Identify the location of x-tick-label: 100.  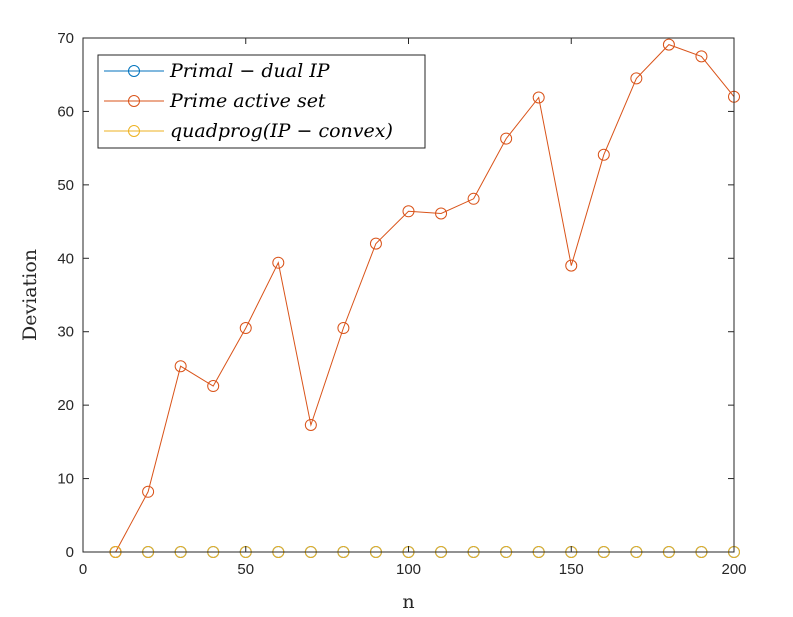
(408, 569).